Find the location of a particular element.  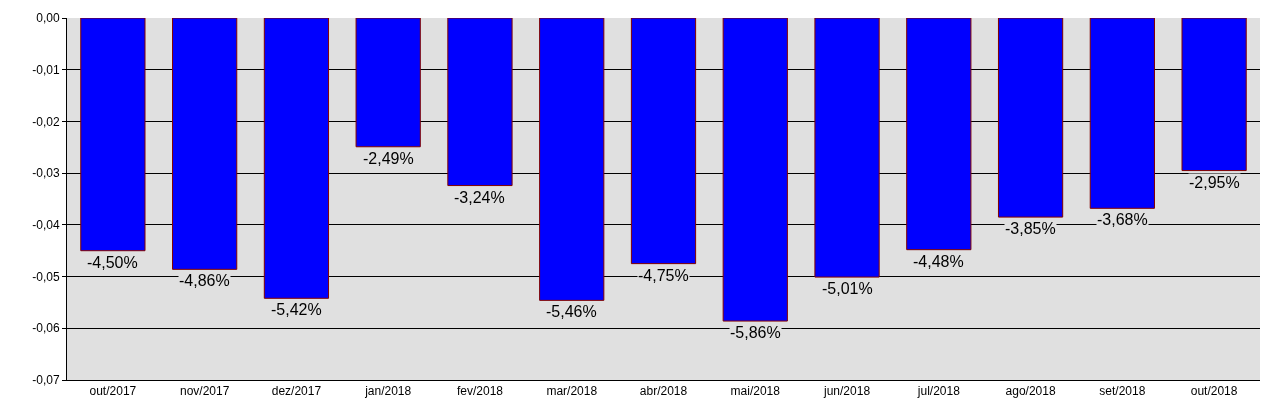

data-label: -4,50% is located at coordinates (112, 262).